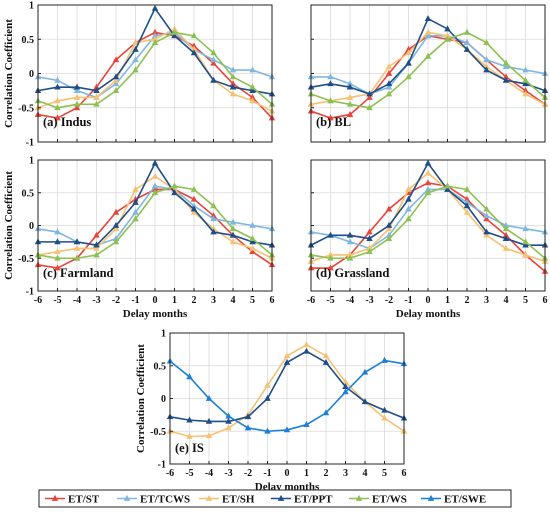  I want to click on x-tick-label: -1, so click(135, 300).